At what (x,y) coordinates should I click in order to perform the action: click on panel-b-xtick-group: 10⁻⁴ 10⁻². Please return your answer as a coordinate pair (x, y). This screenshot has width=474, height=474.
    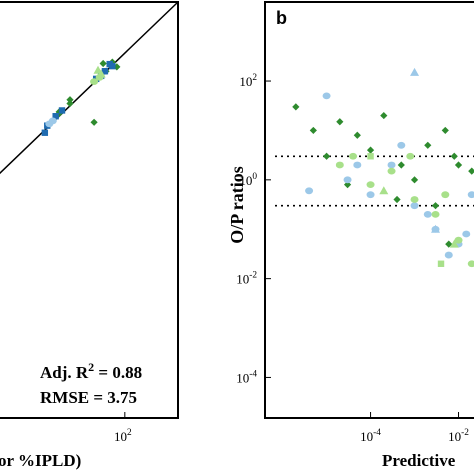
    Looking at the image, I should click on (414, 428).